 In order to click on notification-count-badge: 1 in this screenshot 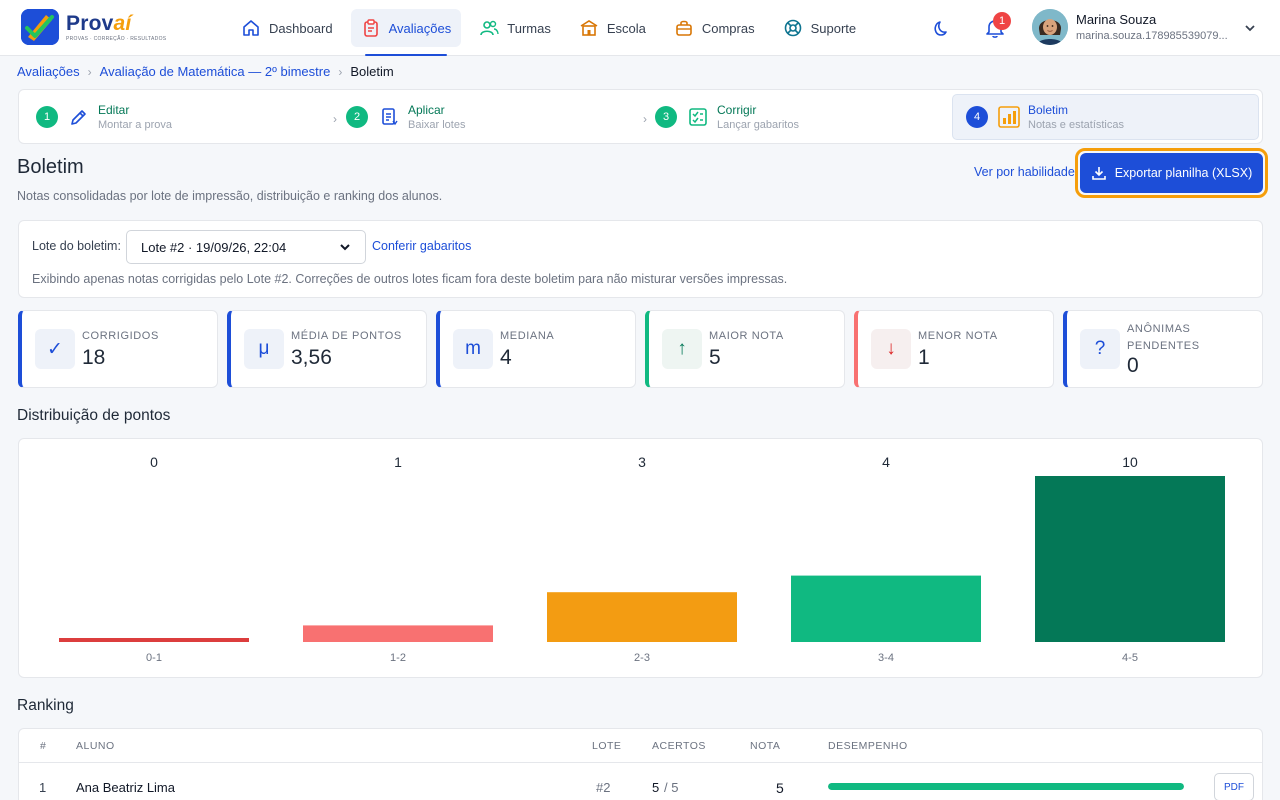, I will do `click(1002, 21)`.